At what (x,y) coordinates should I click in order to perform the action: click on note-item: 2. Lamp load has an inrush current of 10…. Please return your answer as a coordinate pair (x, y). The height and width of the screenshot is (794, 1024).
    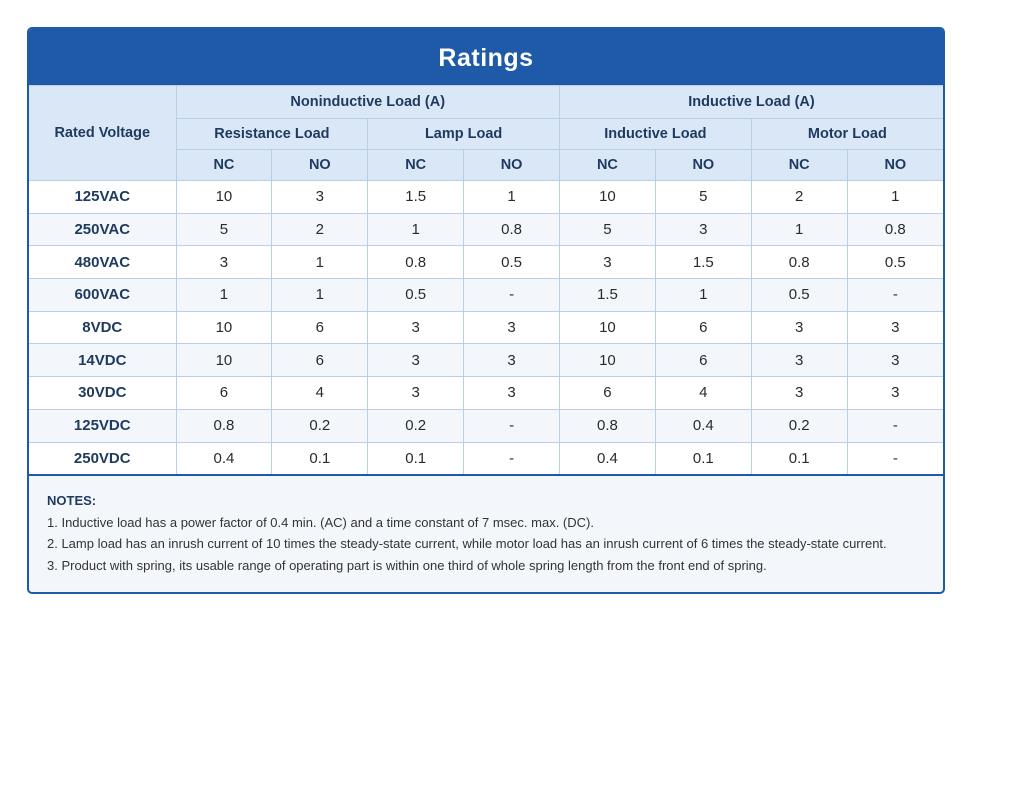
    Looking at the image, I should click on (467, 544).